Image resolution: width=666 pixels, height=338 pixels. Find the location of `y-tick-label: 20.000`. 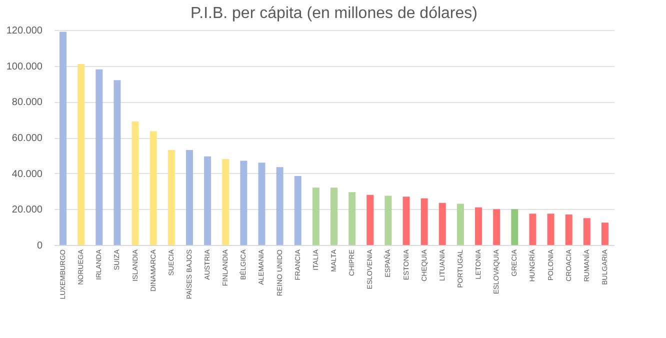

y-tick-label: 20.000 is located at coordinates (27, 210).